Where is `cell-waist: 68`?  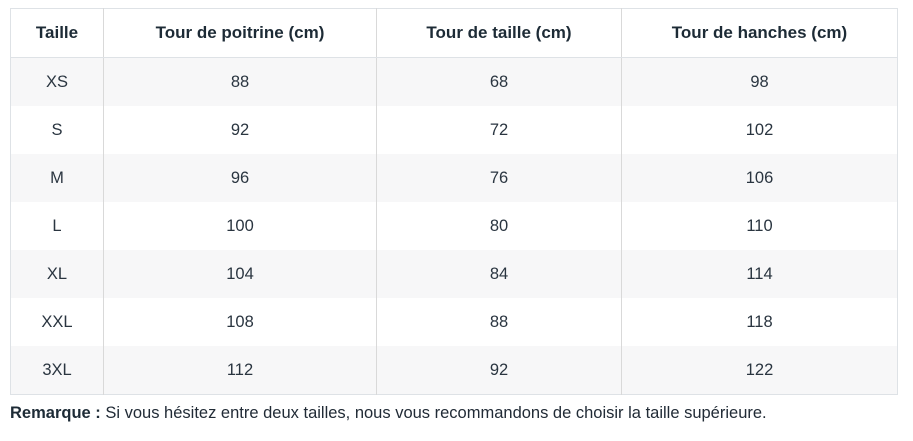
cell-waist: 68 is located at coordinates (499, 81).